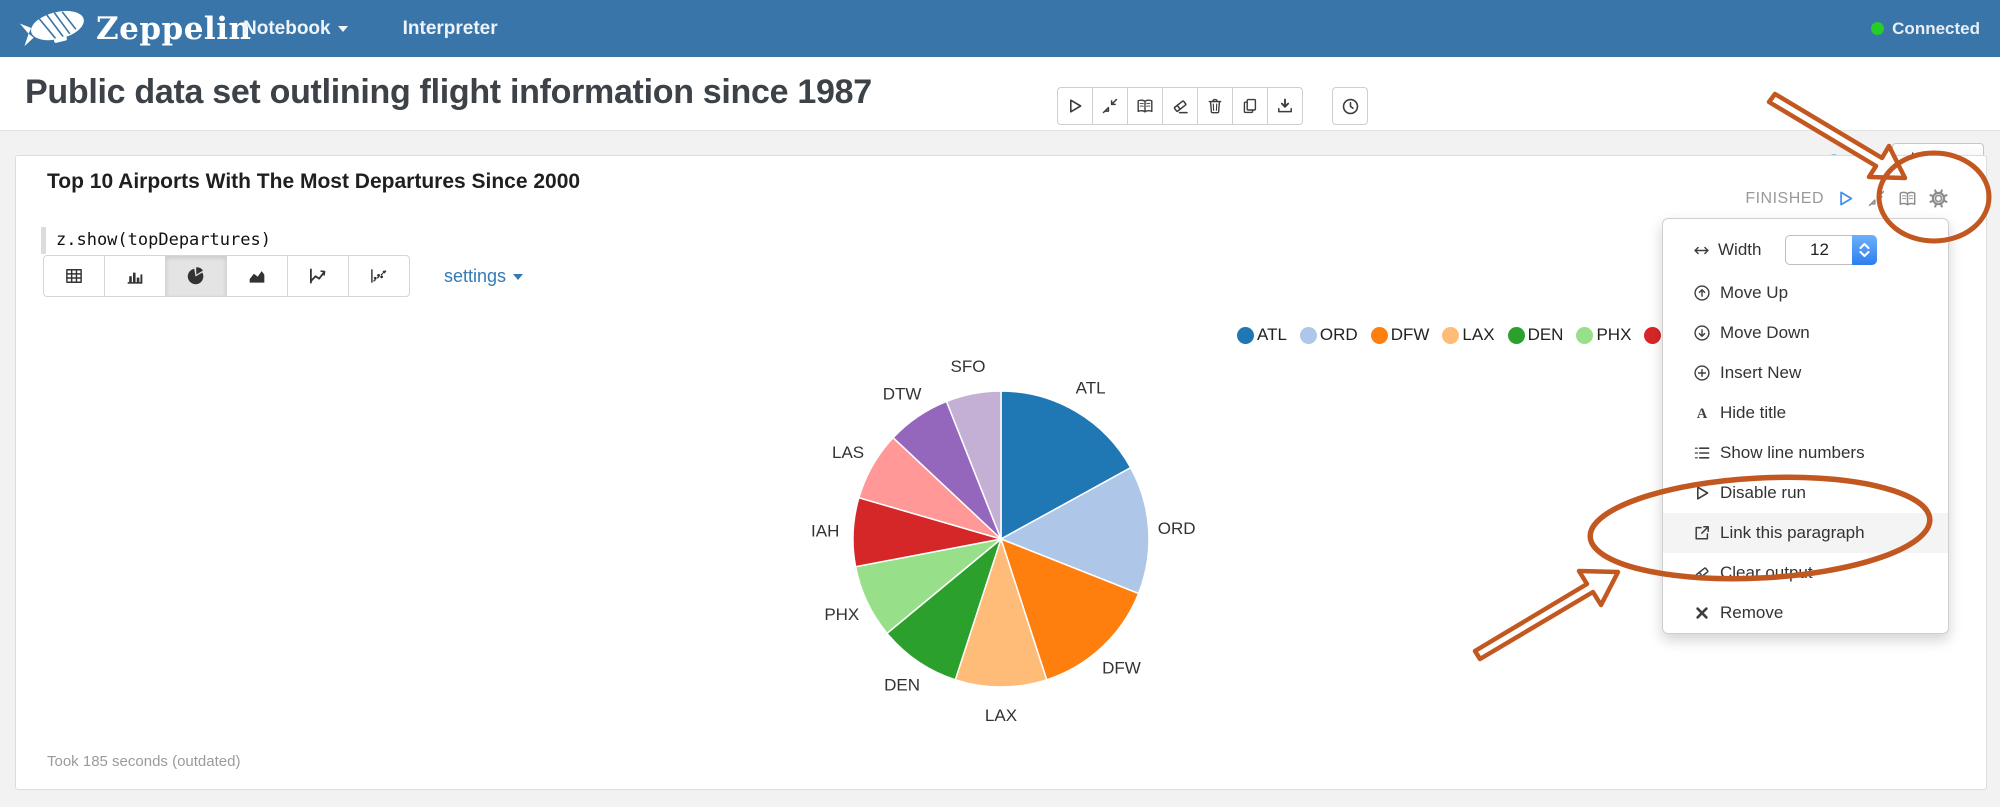  I want to click on compress-icon, so click(1110, 106).